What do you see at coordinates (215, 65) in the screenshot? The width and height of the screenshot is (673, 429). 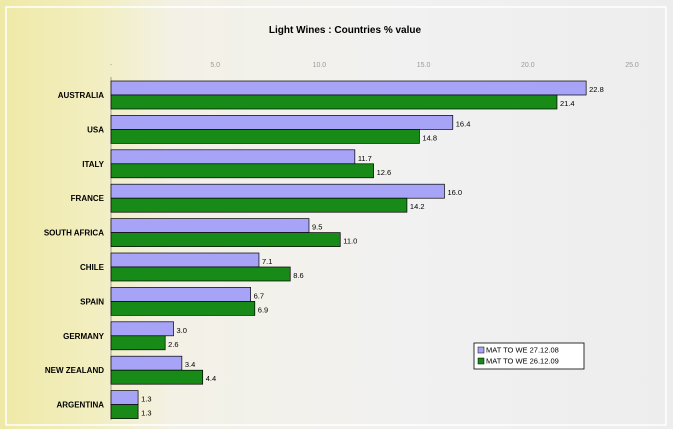 I see `x-tick-label: 5.0` at bounding box center [215, 65].